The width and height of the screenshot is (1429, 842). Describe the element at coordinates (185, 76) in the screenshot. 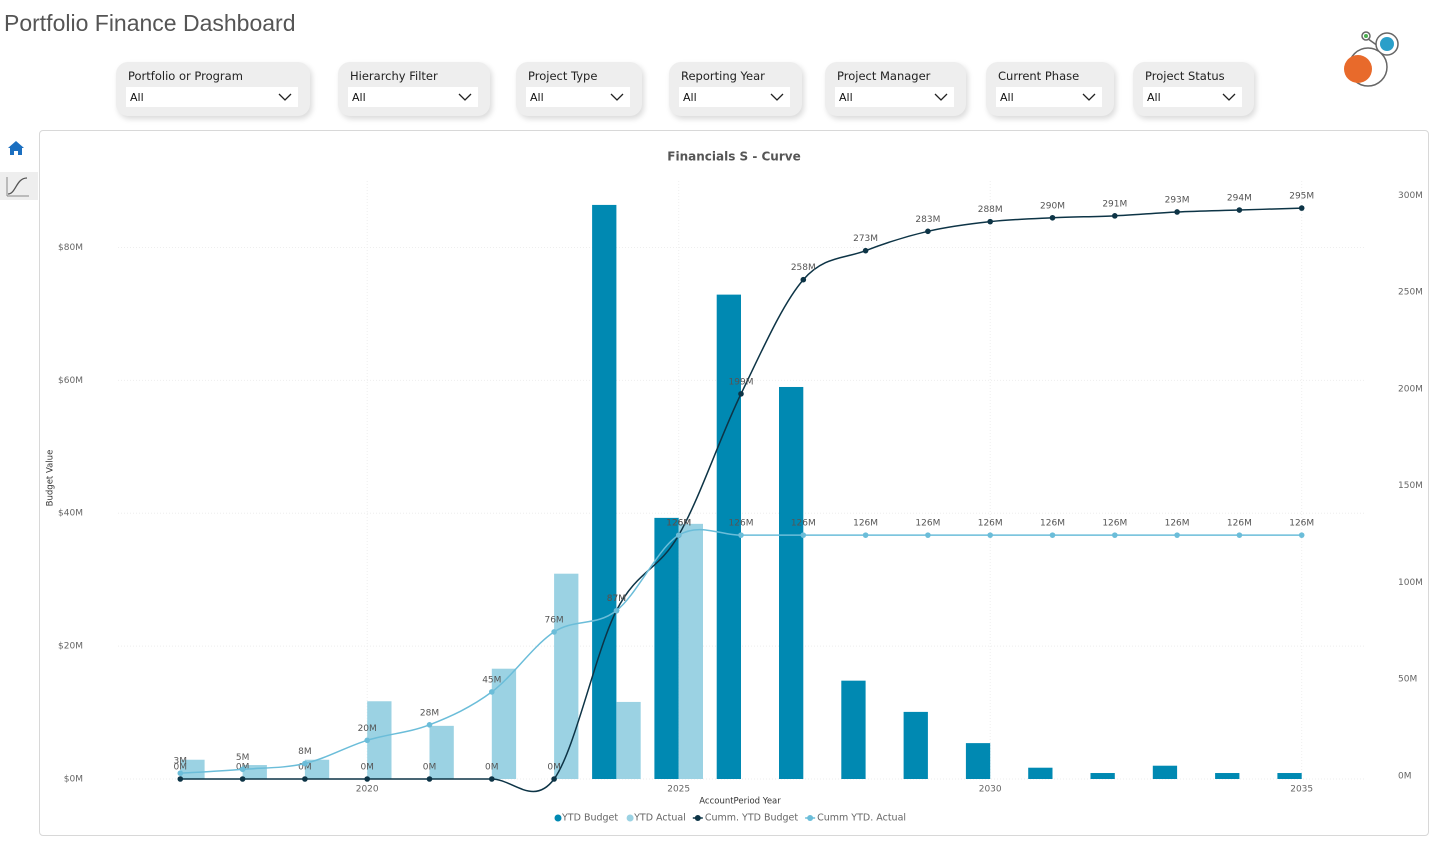

I see `filter-label: Portfolio or Program` at that location.